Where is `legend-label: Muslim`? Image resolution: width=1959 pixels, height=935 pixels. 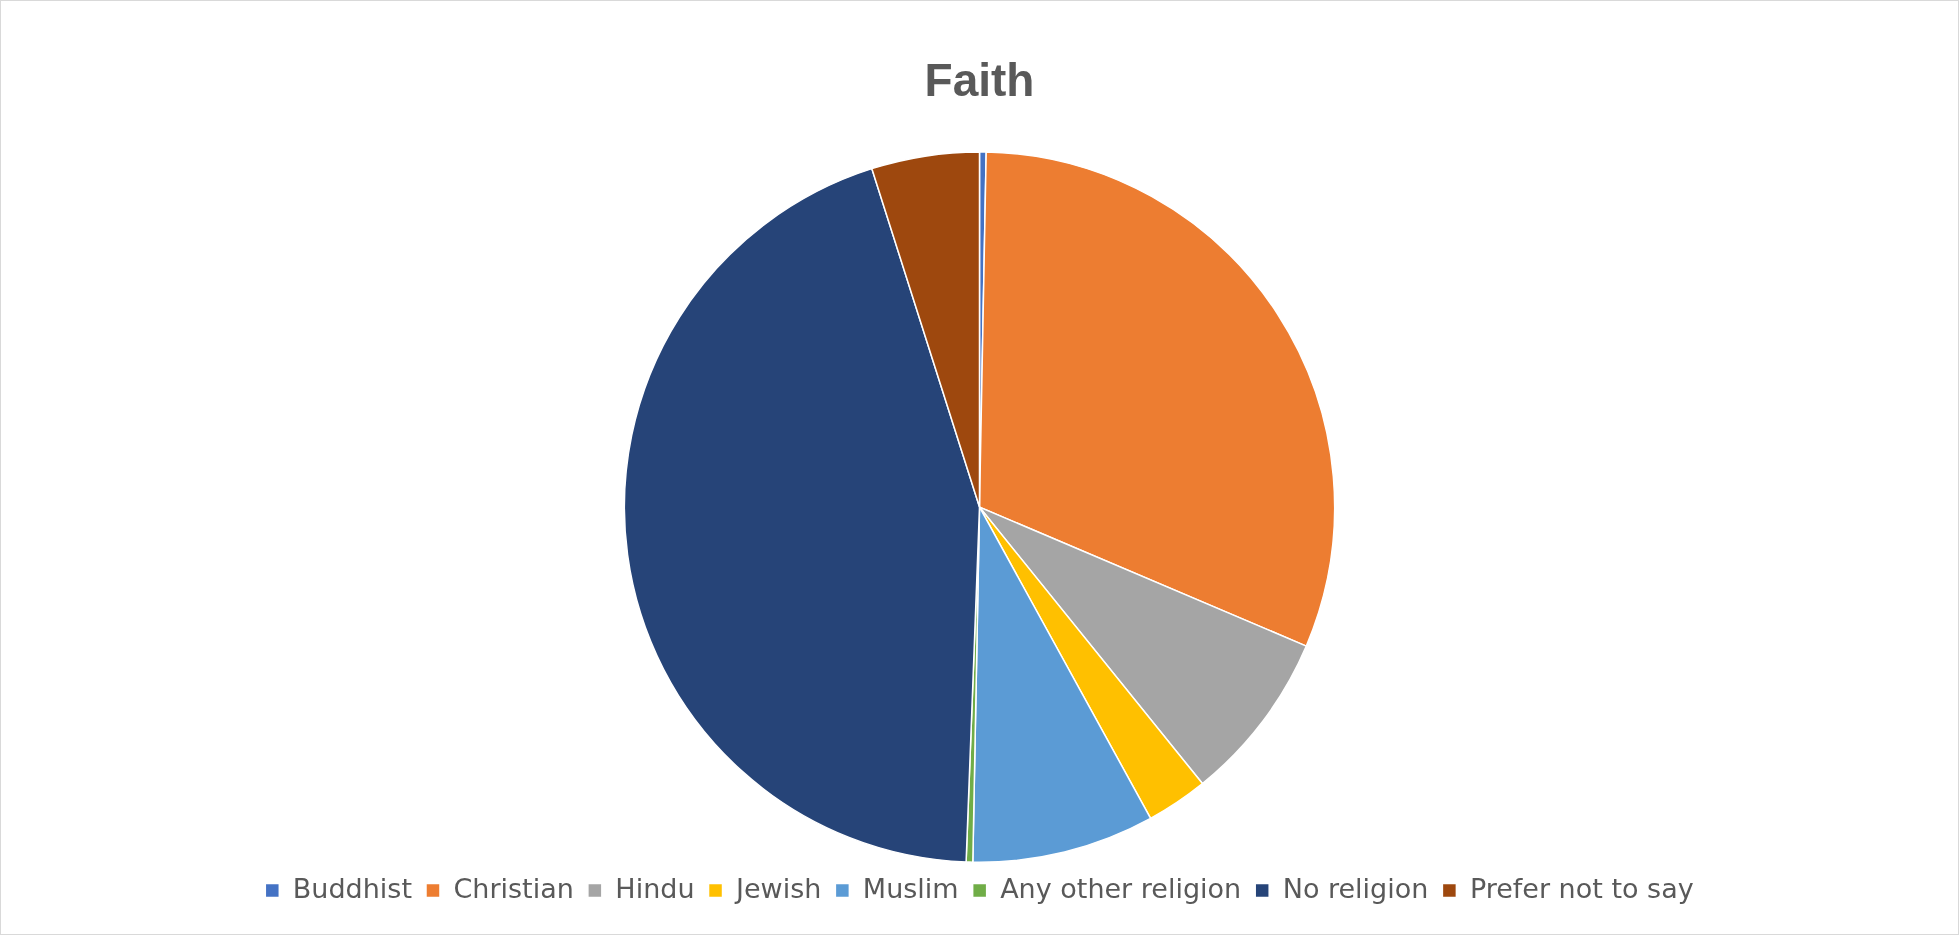
legend-label: Muslim is located at coordinates (910, 888).